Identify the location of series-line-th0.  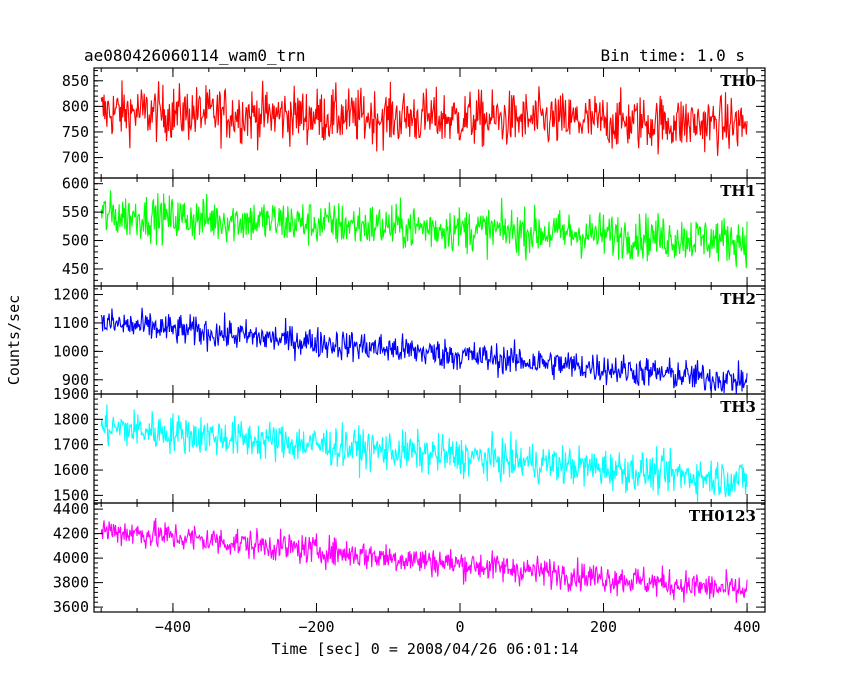
(424, 118).